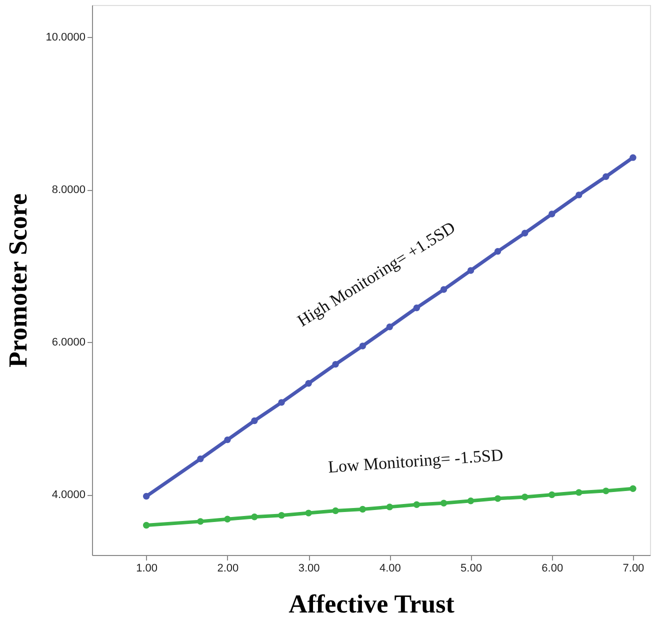 The height and width of the screenshot is (628, 661). Describe the element at coordinates (66, 38) in the screenshot. I see `y-tick-label: 10.0000` at that location.